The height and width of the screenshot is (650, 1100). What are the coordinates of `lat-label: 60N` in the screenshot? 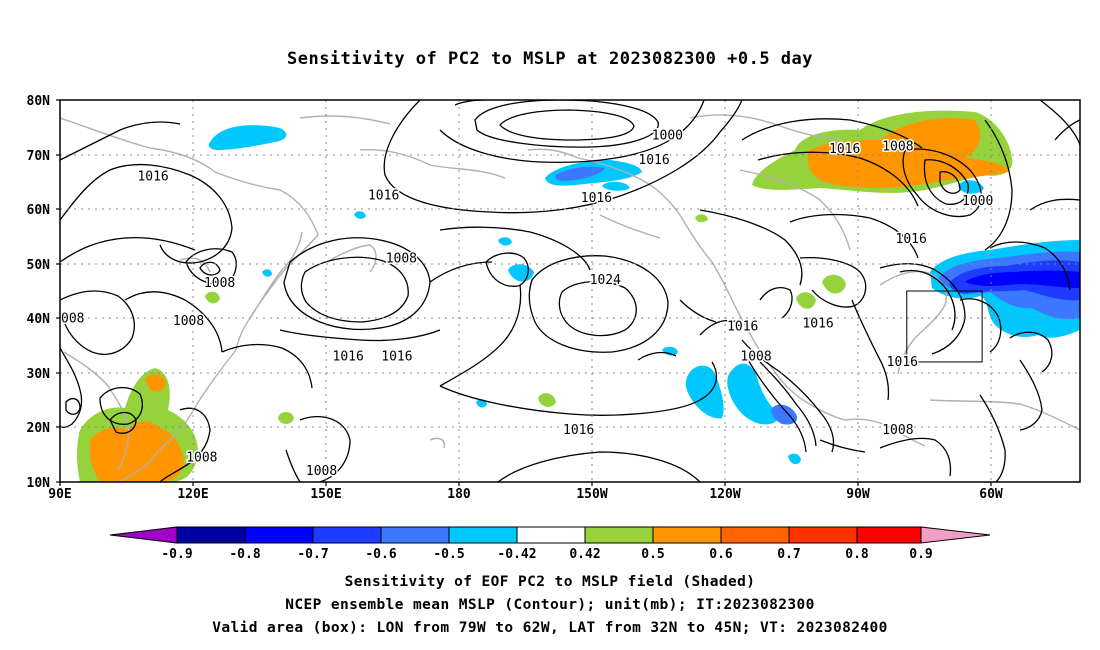 It's located at (39, 210).